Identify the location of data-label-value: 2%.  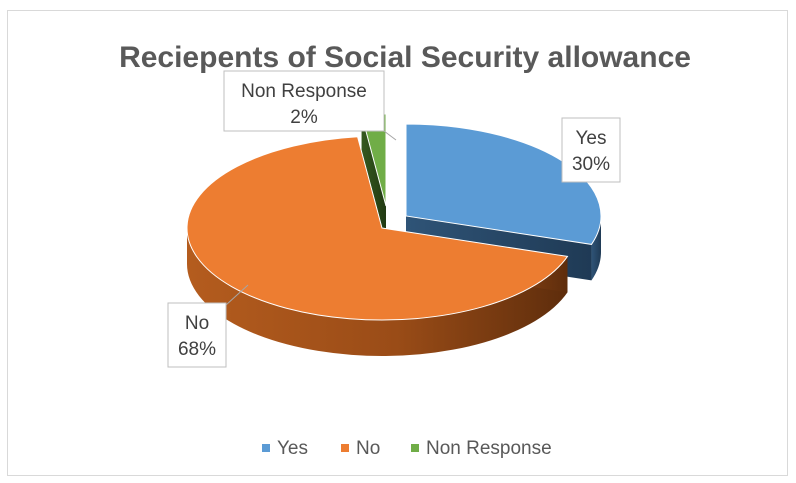
(304, 117).